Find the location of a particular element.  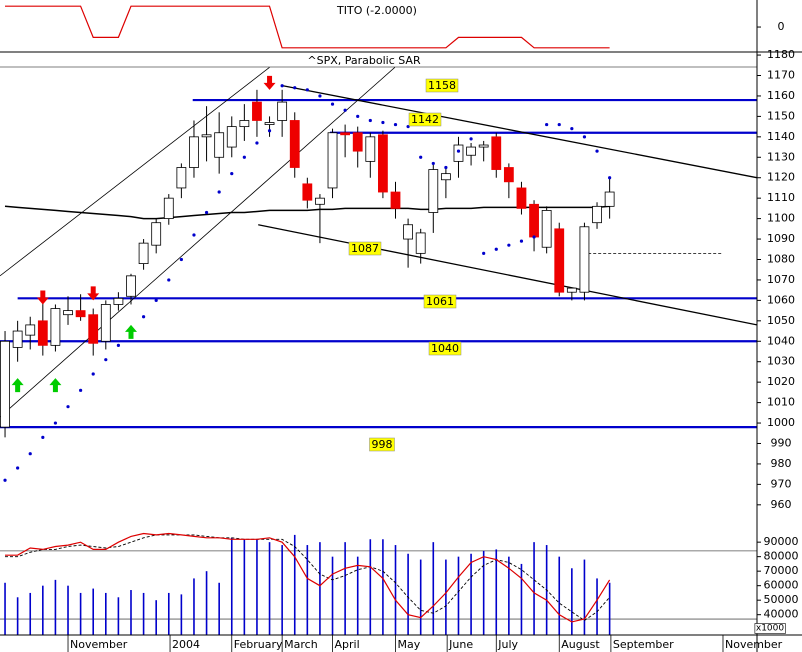

level-label: 1087 is located at coordinates (365, 248).